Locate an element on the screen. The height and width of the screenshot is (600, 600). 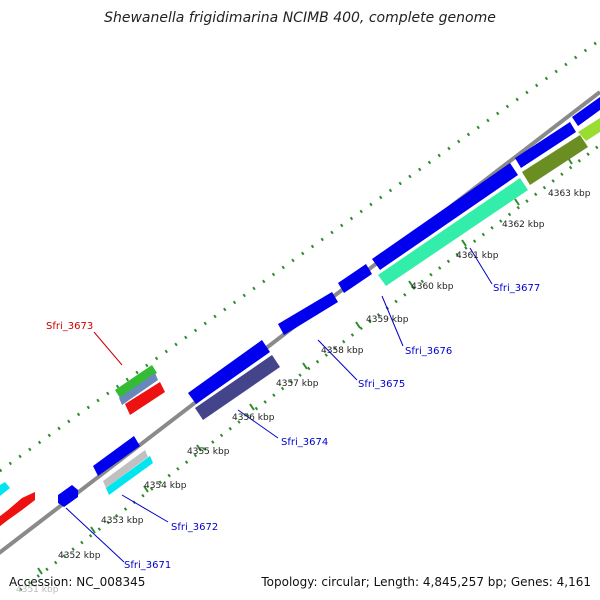
tick-label-4363: 4363 kbp is located at coordinates (569, 194).